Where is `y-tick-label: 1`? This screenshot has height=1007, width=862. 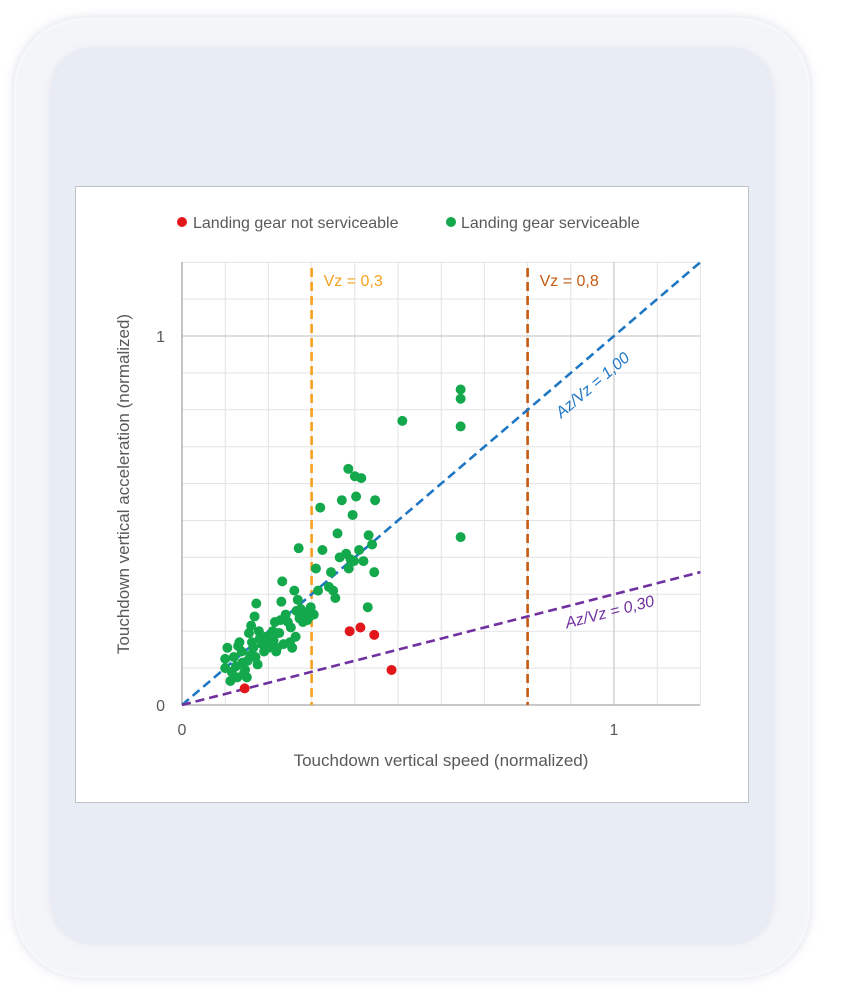 y-tick-label: 1 is located at coordinates (160, 337).